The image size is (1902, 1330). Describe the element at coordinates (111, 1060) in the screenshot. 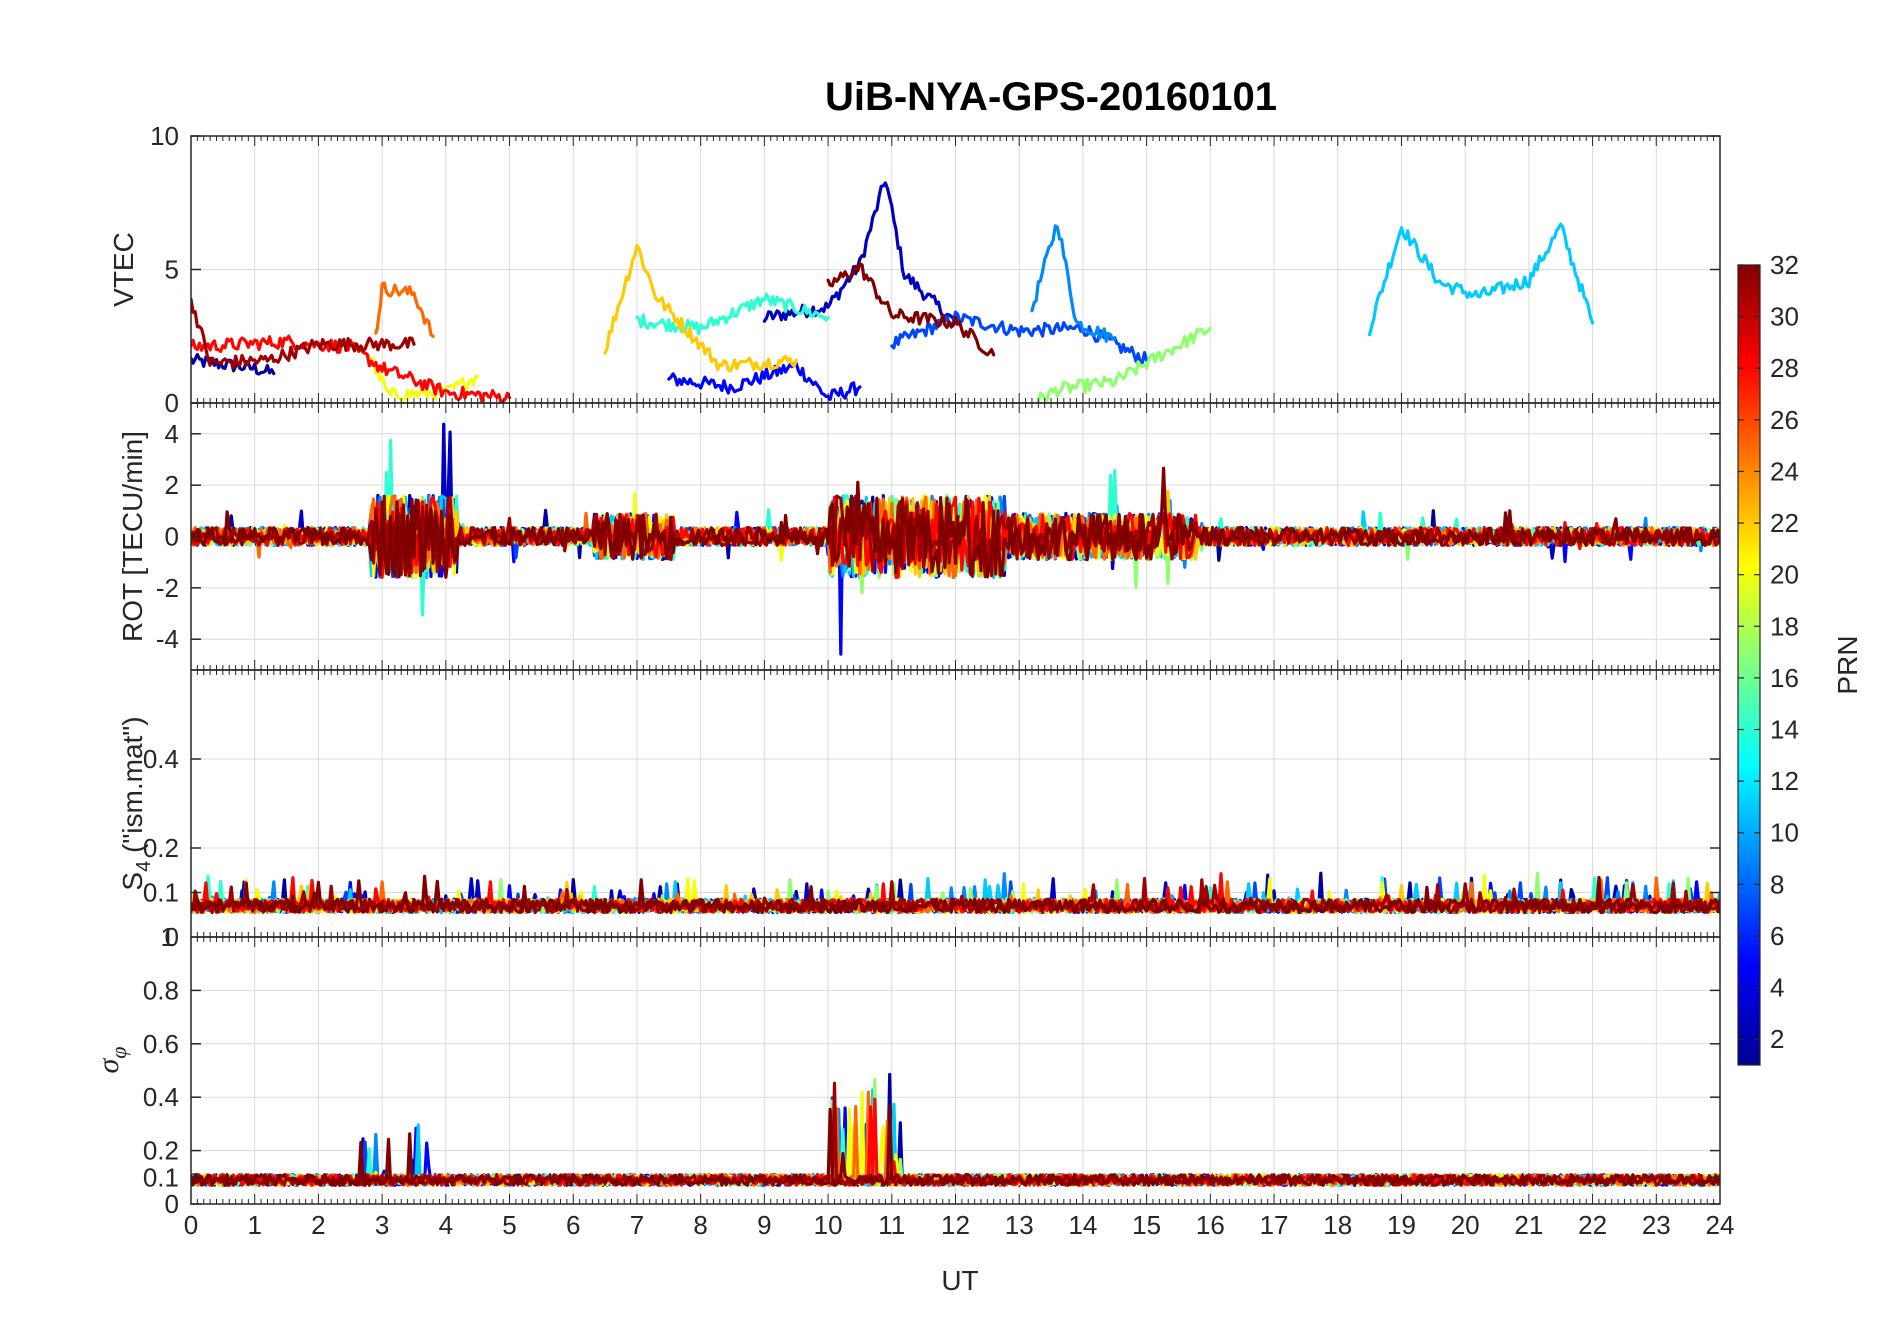

I see `y-axis-label: σφ` at that location.